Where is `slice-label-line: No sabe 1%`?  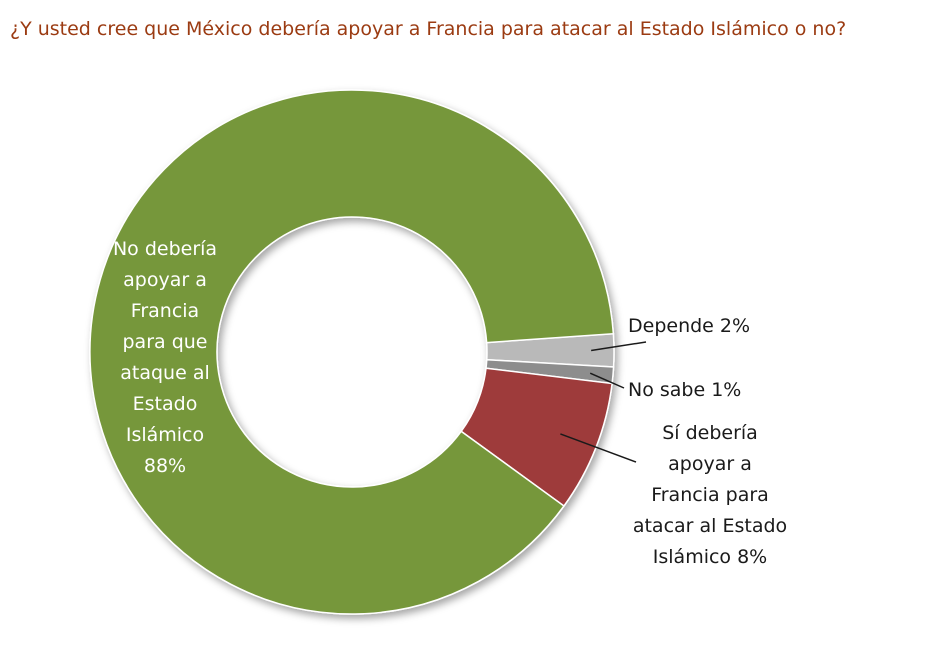 slice-label-line: No sabe 1% is located at coordinates (684, 390).